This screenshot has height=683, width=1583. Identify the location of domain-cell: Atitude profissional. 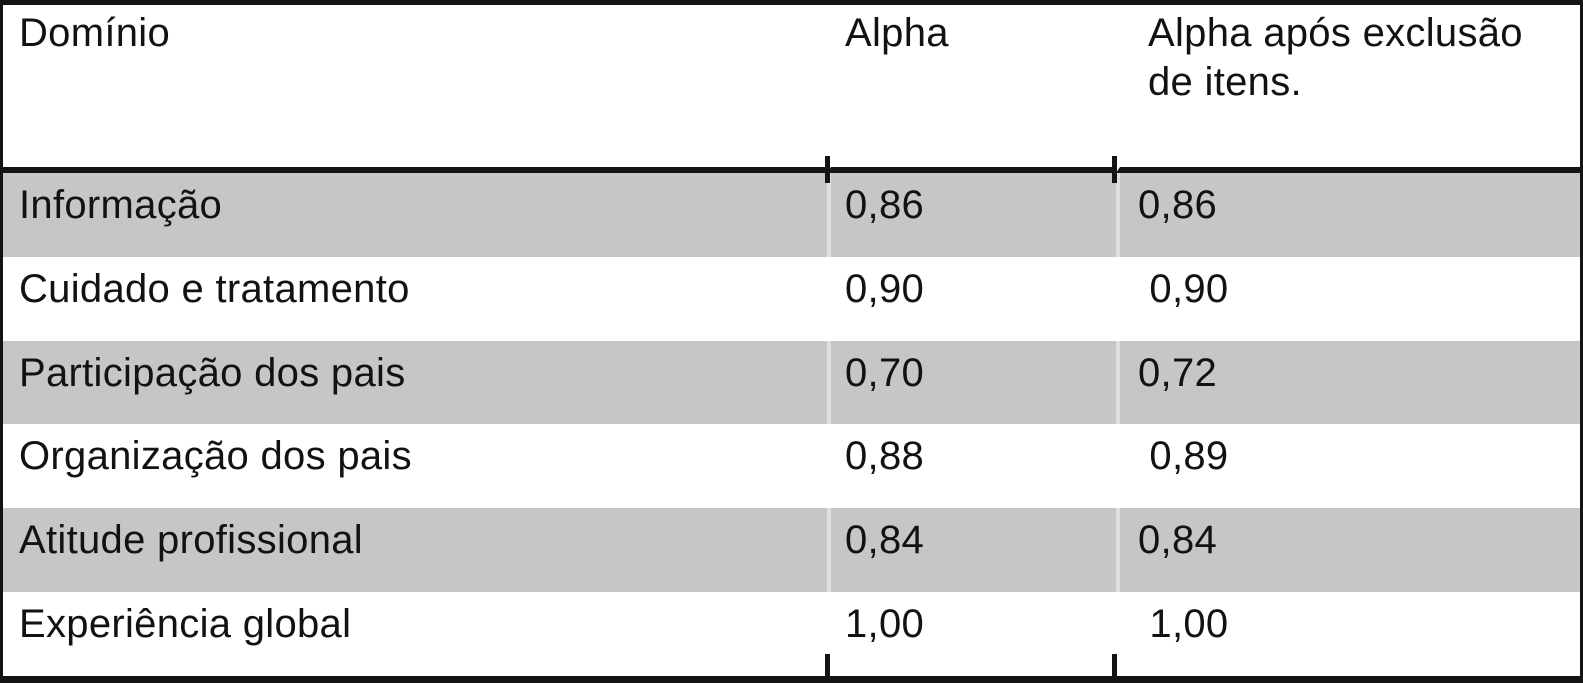
(415, 550).